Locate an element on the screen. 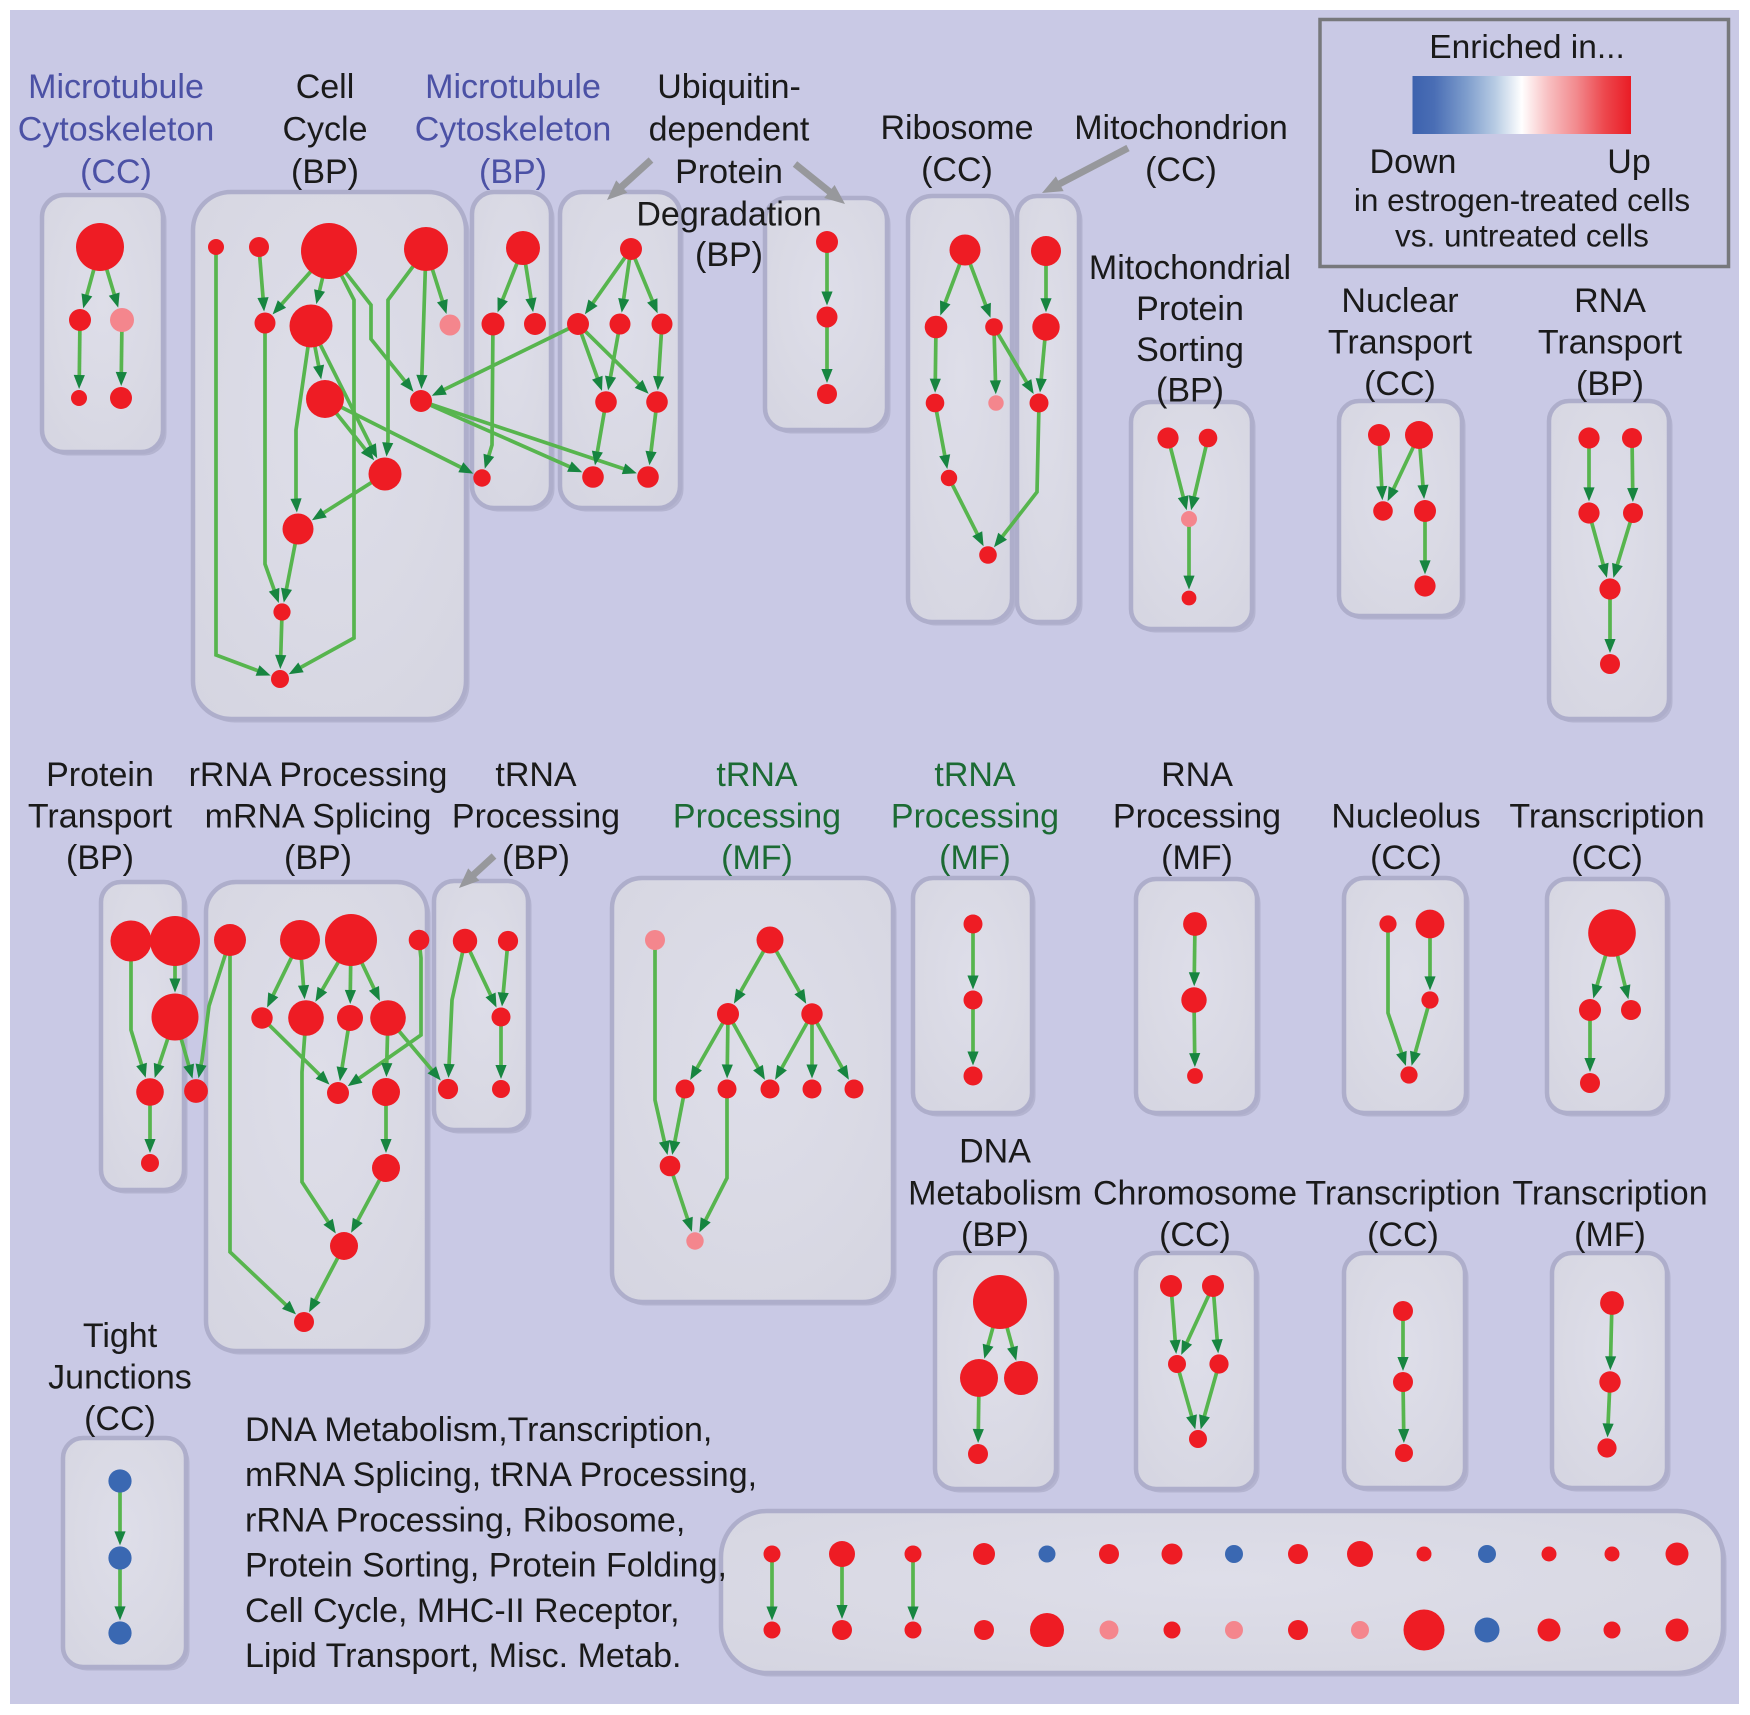 The width and height of the screenshot is (1750, 1715). svg-text:mRNA Splicing, tRNA Processing: mRNA Splicing, tRNA Processing, is located at coordinates (501, 1475).